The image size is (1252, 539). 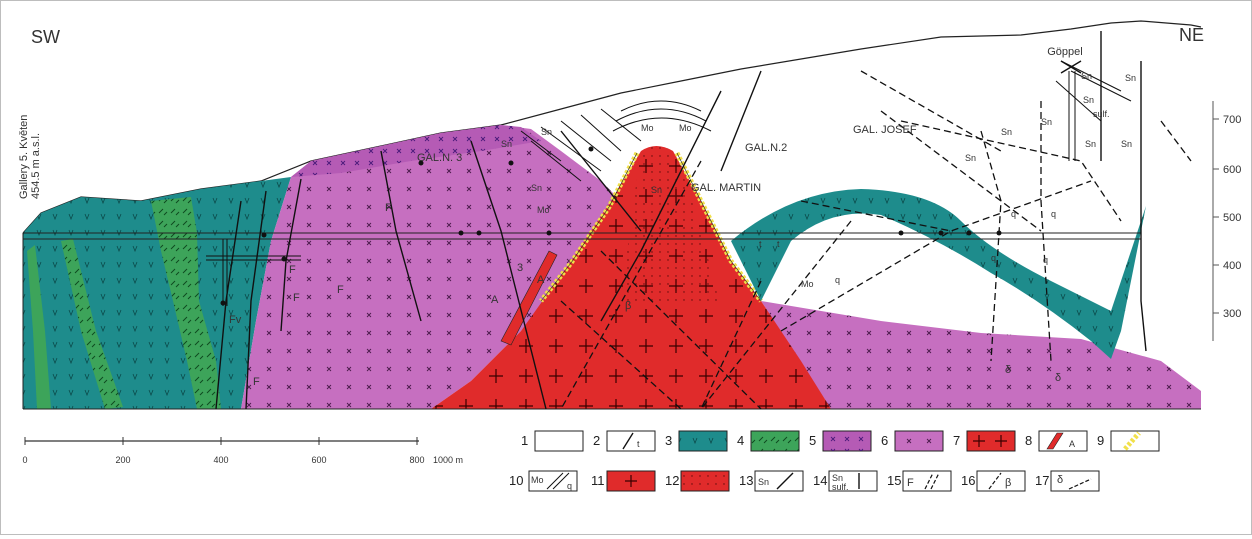 What do you see at coordinates (1232, 120) in the screenshot?
I see `elev-tick: 700` at bounding box center [1232, 120].